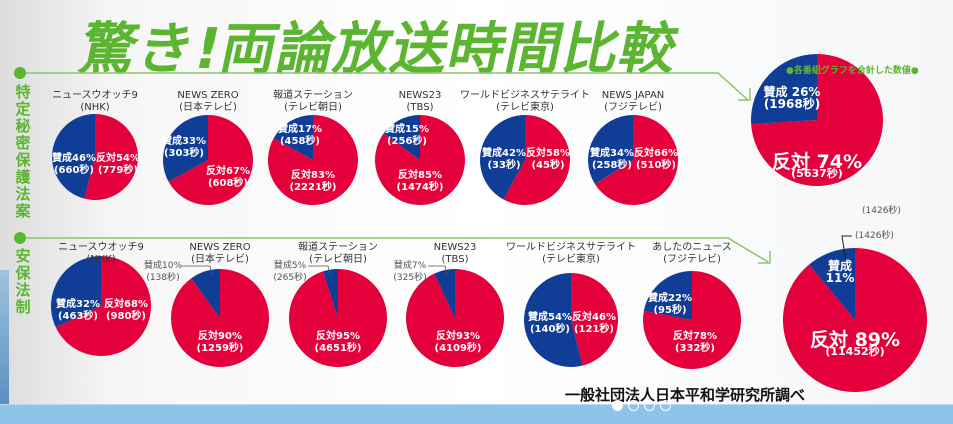 This screenshot has width=953, height=424. What do you see at coordinates (95, 95) in the screenshot?
I see `program-name: ニュースウオッチ9` at bounding box center [95, 95].